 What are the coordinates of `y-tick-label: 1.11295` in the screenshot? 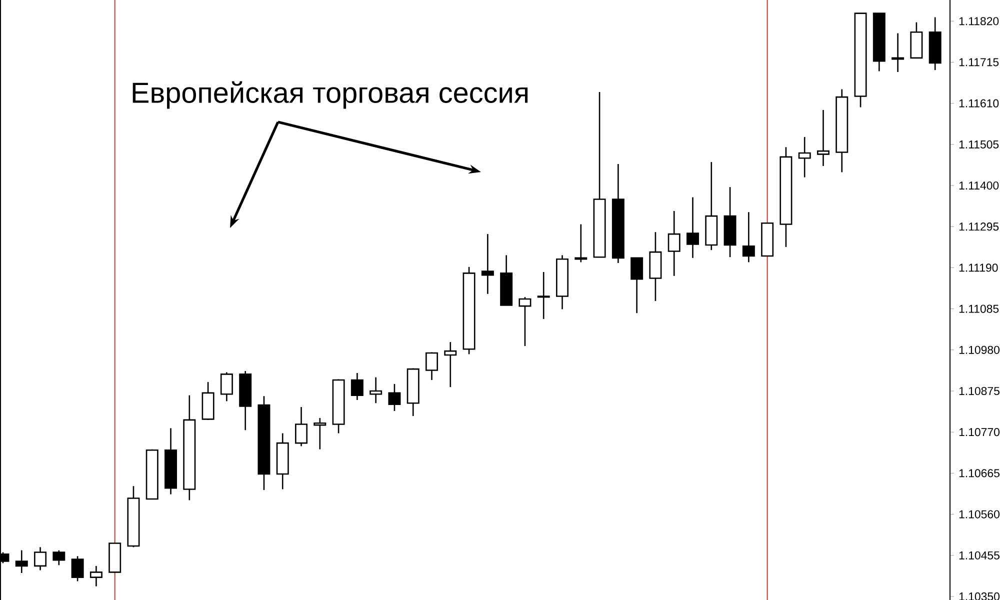 It's located at (979, 226).